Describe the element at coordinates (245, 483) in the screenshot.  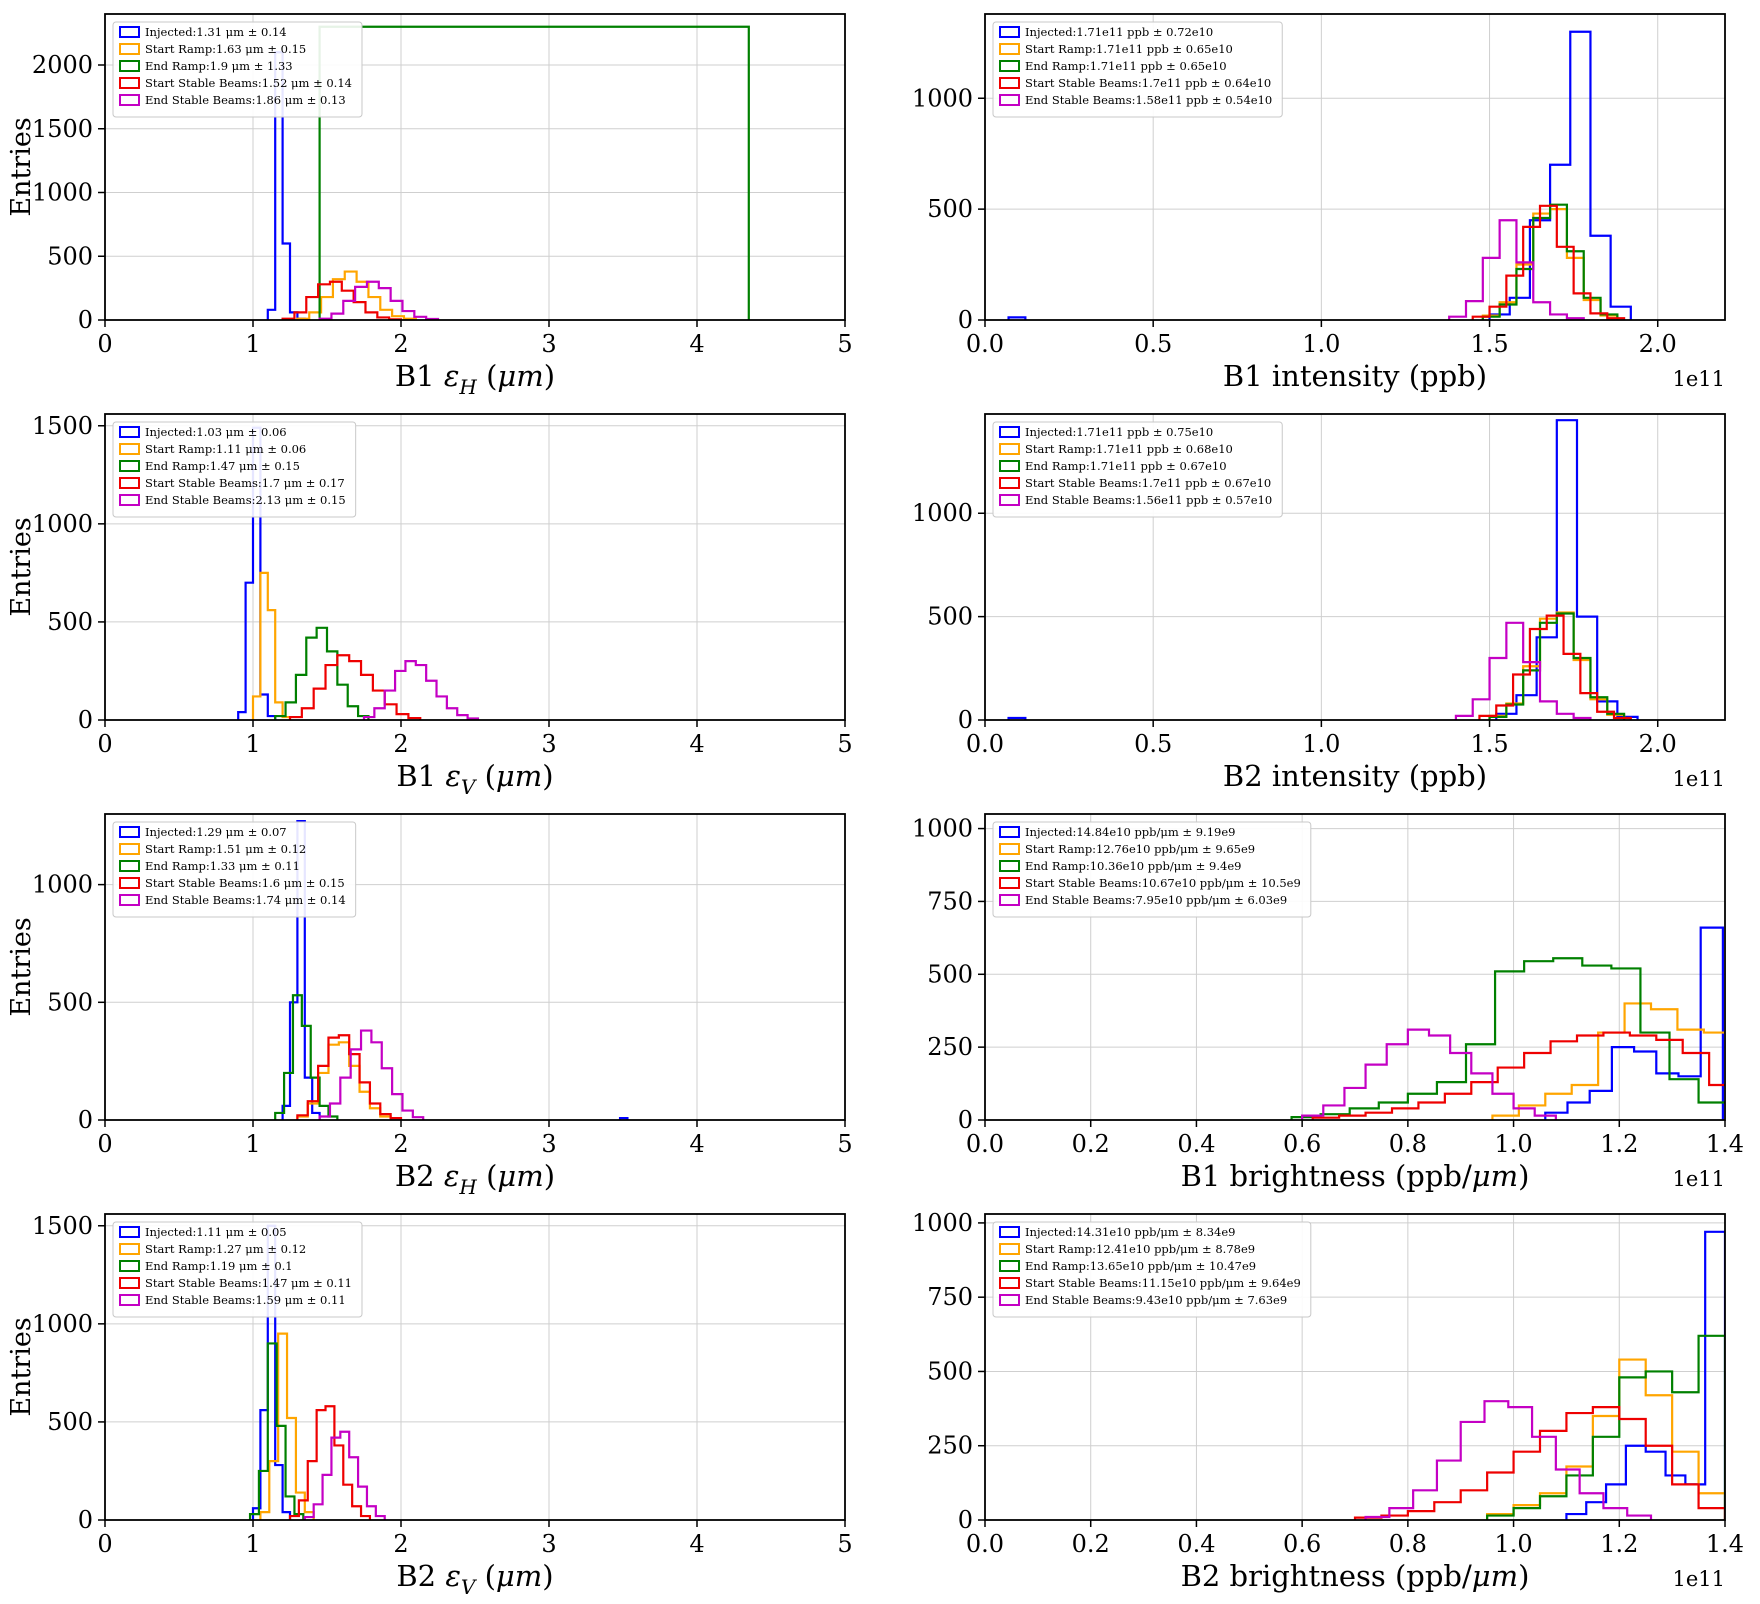
I see `legend-label: Start Stable Beams:1.7 μm ± 0.17` at that location.